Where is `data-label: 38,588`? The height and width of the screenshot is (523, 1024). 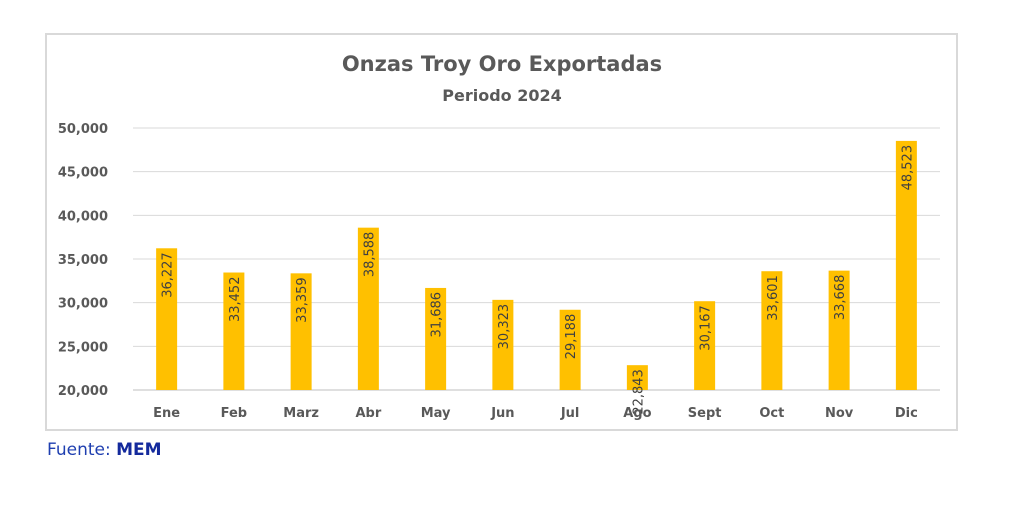
data-label: 38,588 is located at coordinates (369, 255).